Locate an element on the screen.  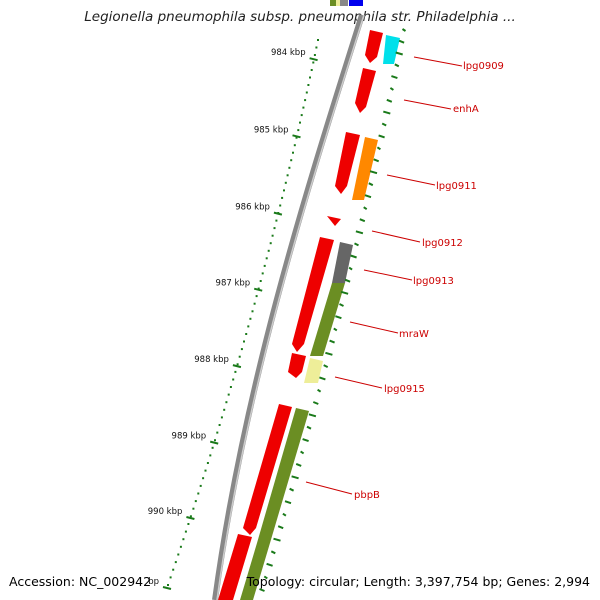
ruler-tick-label: 987 kbp is located at coordinates (233, 284).